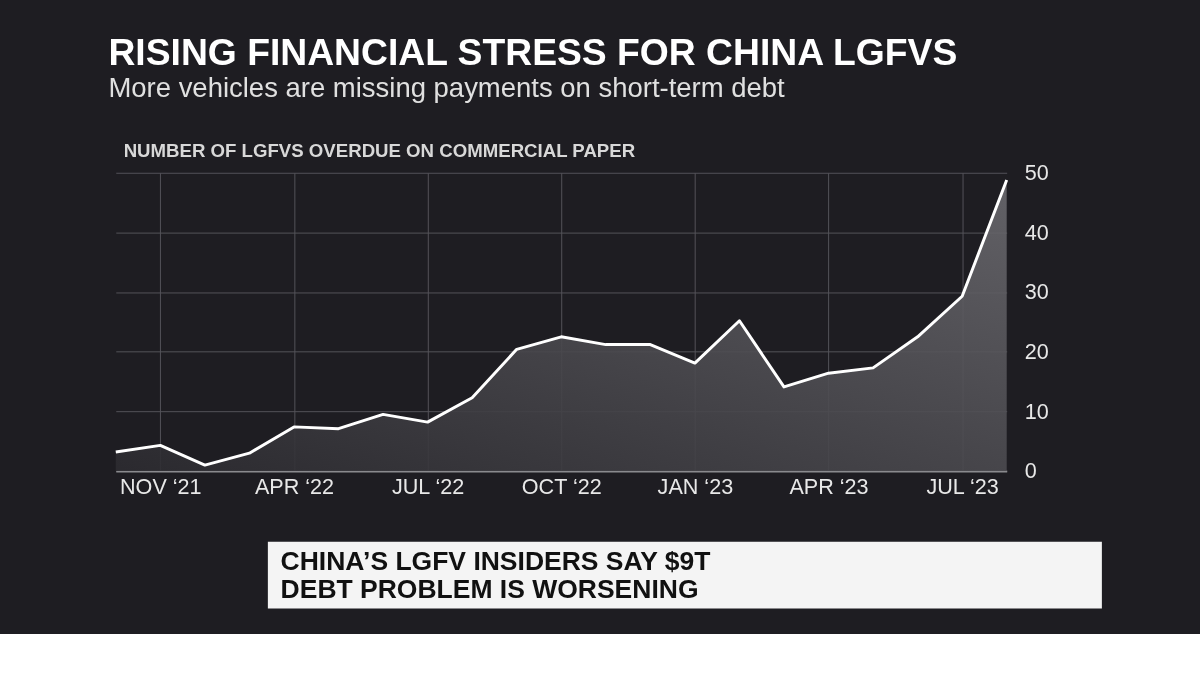 The width and height of the screenshot is (1200, 675). What do you see at coordinates (294, 487) in the screenshot?
I see `x-tick-label: APR ‘22` at bounding box center [294, 487].